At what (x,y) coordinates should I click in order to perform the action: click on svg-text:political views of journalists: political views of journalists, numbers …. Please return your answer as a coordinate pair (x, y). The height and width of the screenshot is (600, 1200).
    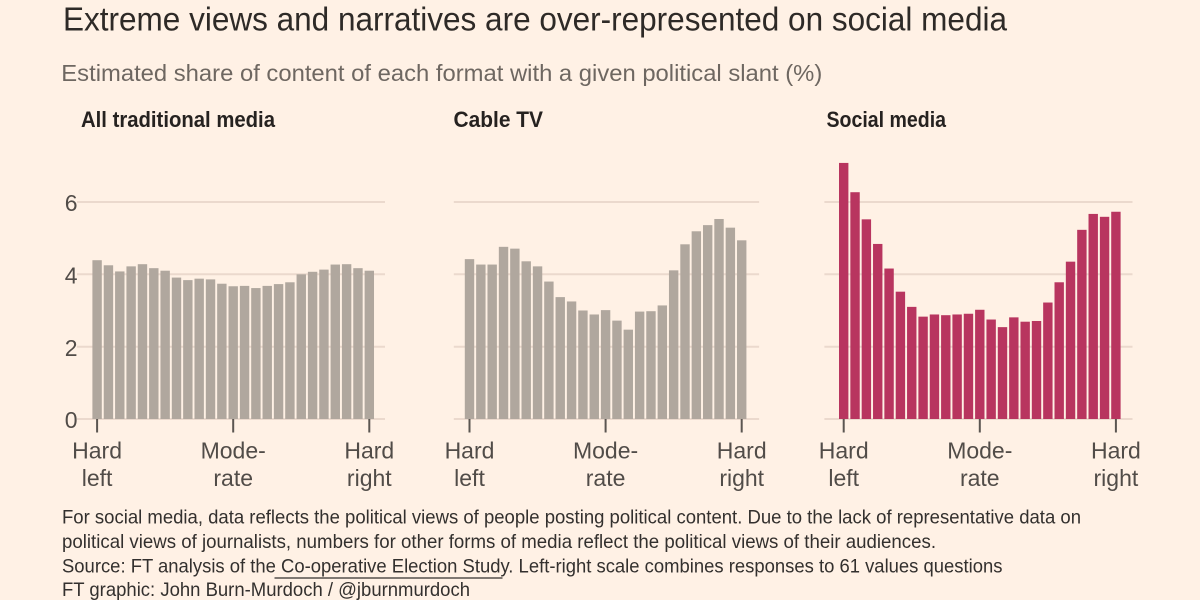
    Looking at the image, I should click on (499, 542).